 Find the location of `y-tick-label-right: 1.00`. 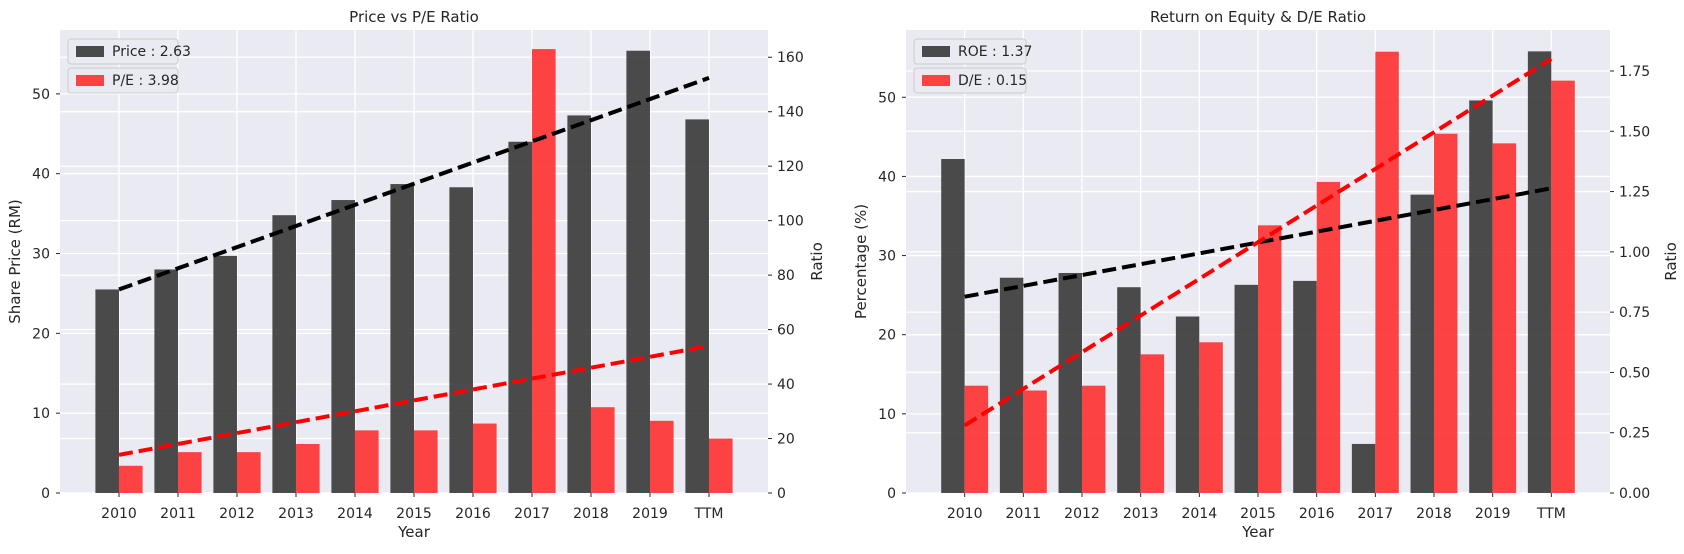

y-tick-label-right: 1.00 is located at coordinates (1634, 253).